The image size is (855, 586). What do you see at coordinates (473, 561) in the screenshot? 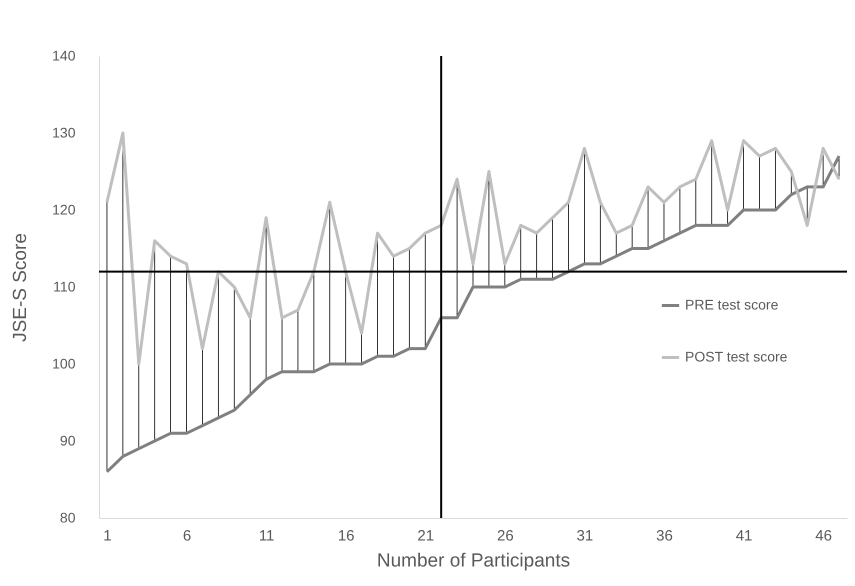
I see `x-axis-title: Number of Participants` at bounding box center [473, 561].